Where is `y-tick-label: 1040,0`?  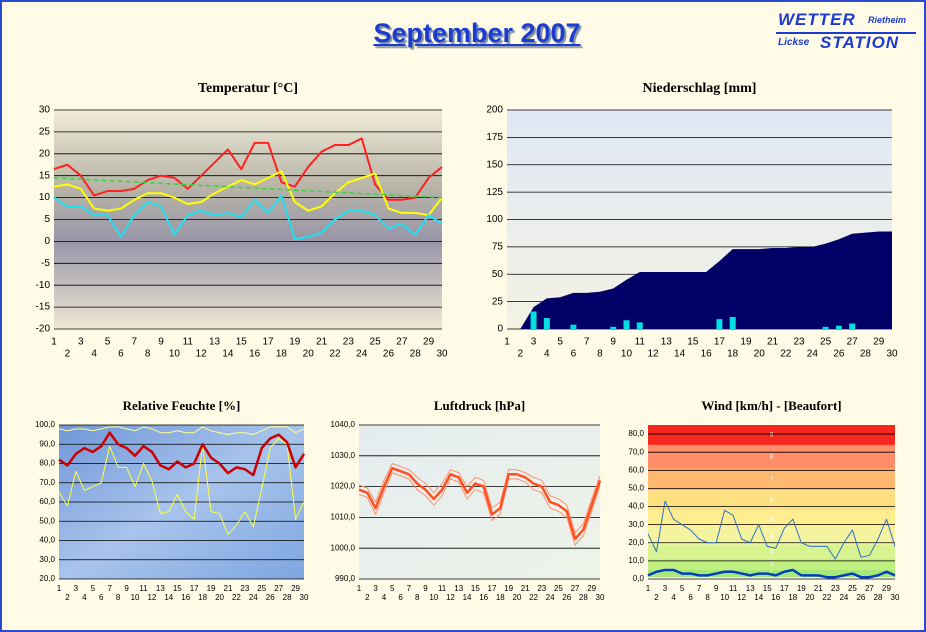 y-tick-label: 1040,0 is located at coordinates (343, 424).